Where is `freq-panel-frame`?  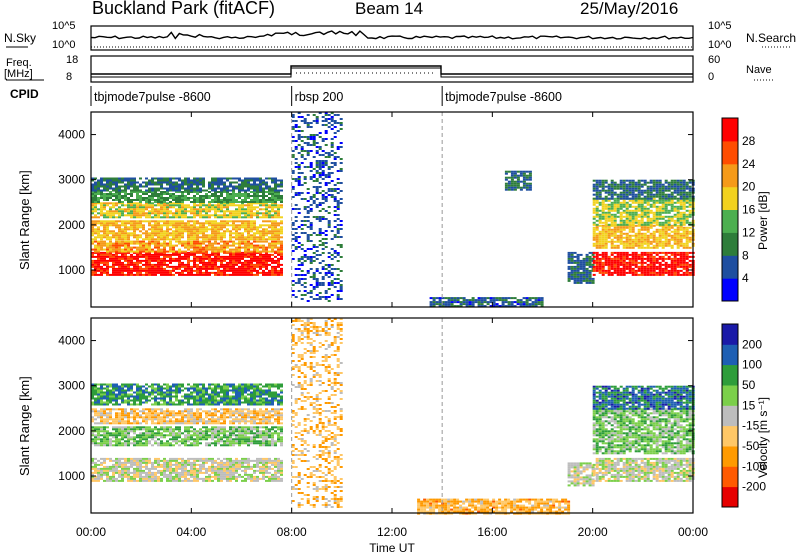
freq-panel-frame is located at coordinates (392, 69).